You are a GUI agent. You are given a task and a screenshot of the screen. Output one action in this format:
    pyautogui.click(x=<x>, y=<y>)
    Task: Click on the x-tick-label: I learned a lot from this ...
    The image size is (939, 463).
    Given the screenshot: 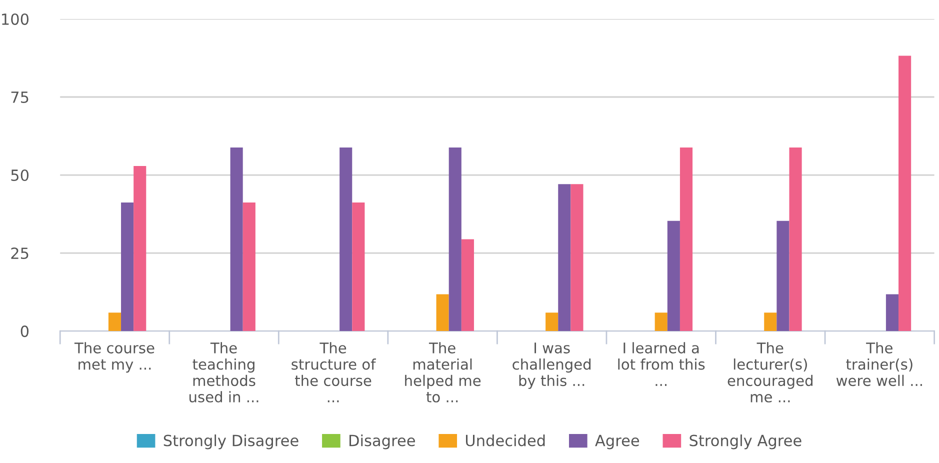 What is the action you would take?
    pyautogui.click(x=661, y=364)
    